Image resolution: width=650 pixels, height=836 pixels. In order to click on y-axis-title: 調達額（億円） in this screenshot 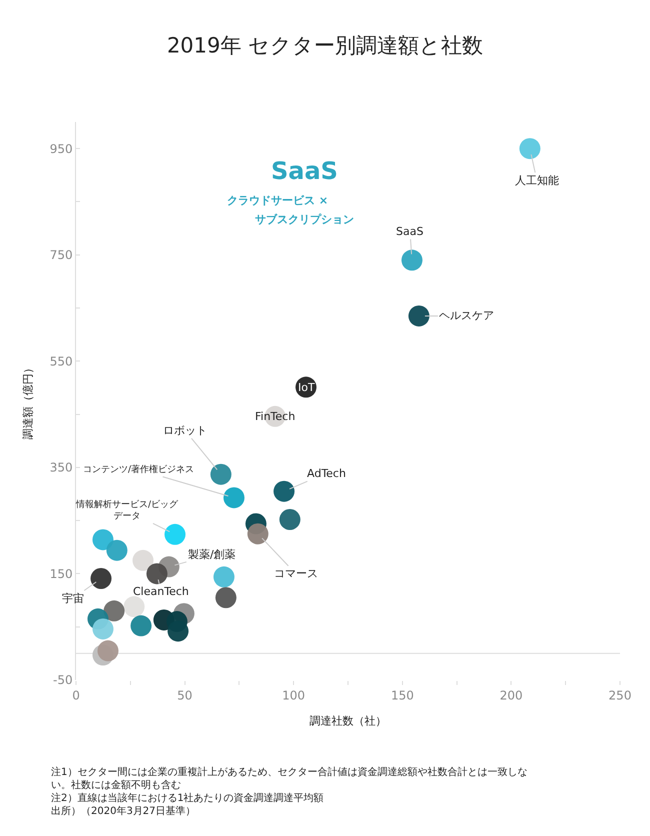, I will do `click(27, 401)`.